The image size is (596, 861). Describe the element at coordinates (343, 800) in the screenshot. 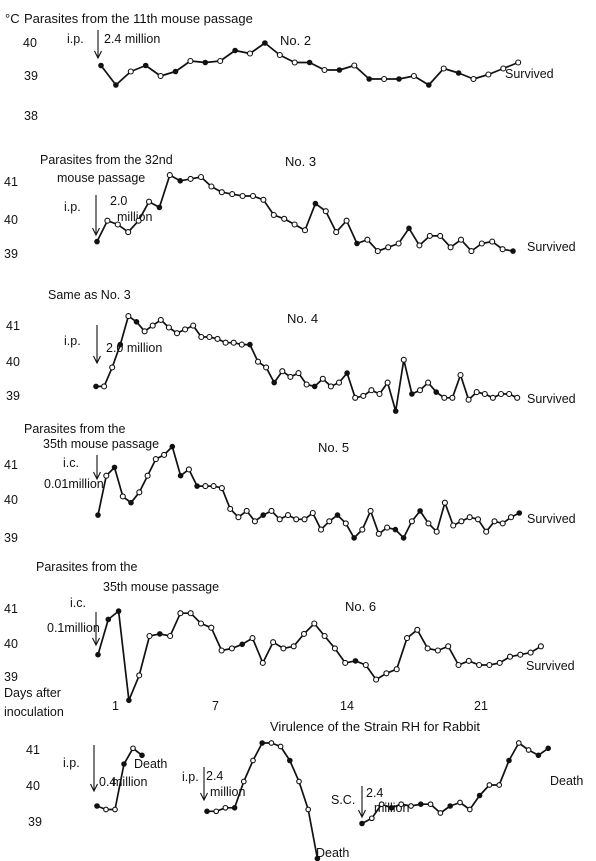

I see `rabbit-curve3-route: S.C.` at that location.